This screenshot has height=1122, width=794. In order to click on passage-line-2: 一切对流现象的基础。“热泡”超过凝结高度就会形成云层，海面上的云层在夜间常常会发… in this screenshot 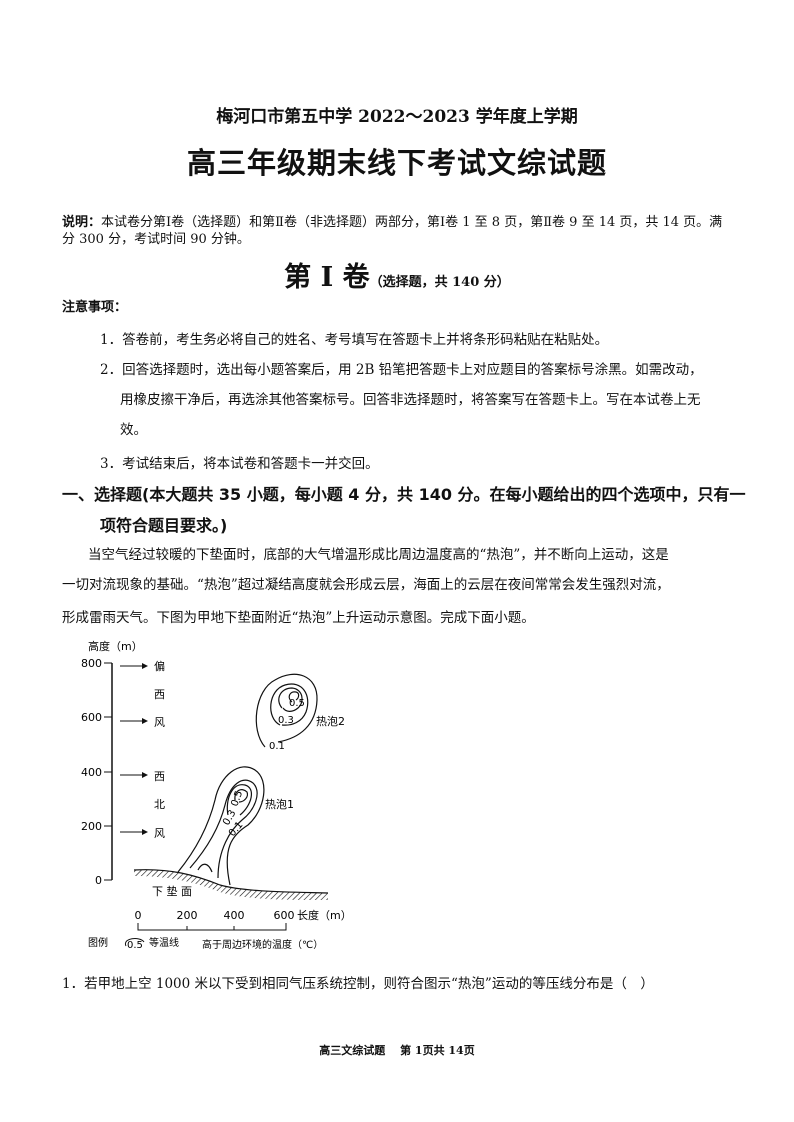, I will do `click(366, 585)`.